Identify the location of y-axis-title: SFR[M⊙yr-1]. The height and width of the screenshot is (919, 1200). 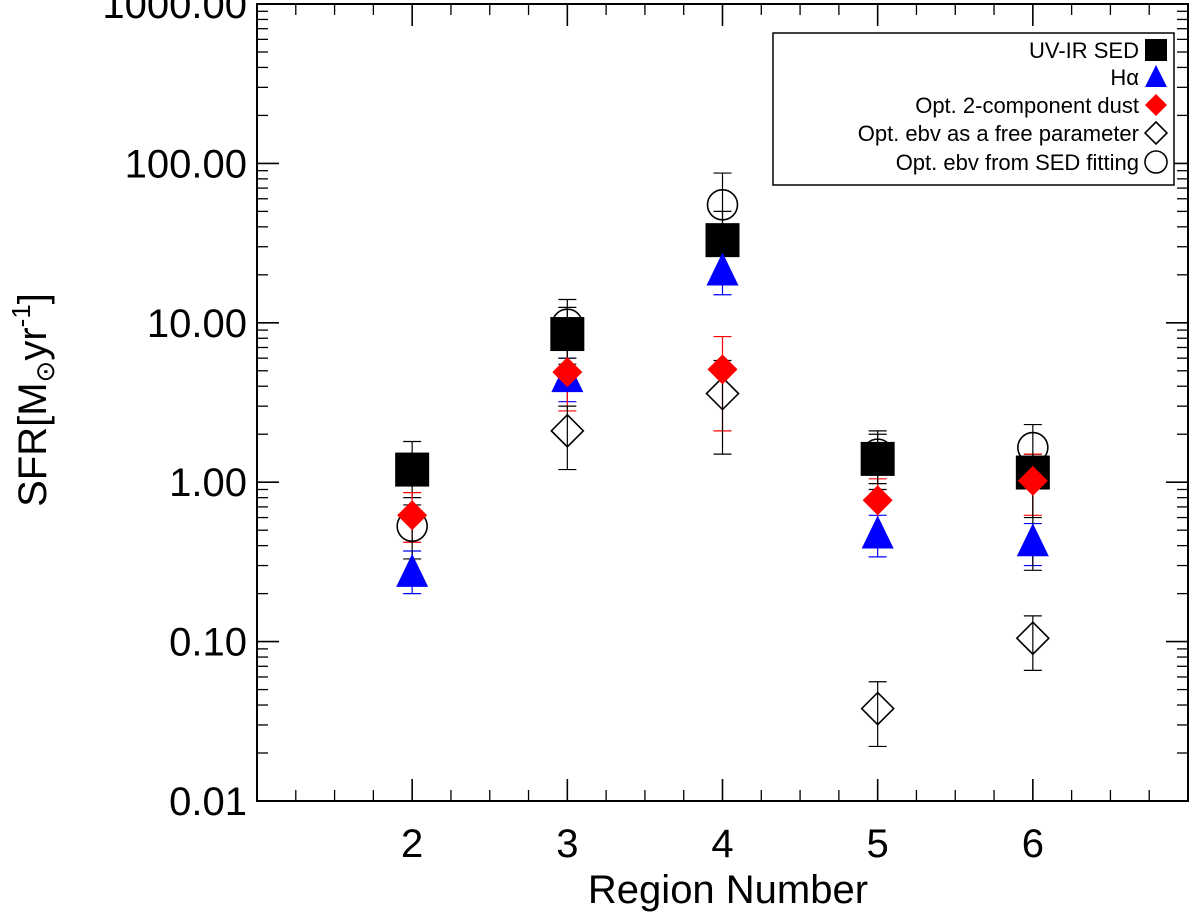
(33, 400).